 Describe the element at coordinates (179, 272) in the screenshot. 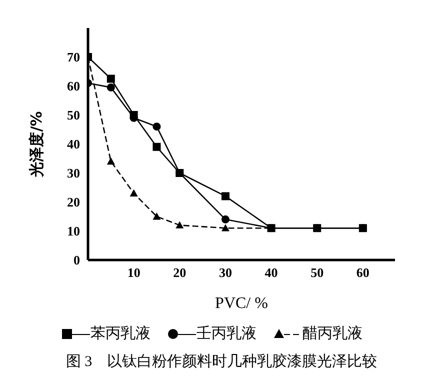

I see `x-tick-label: 20` at that location.